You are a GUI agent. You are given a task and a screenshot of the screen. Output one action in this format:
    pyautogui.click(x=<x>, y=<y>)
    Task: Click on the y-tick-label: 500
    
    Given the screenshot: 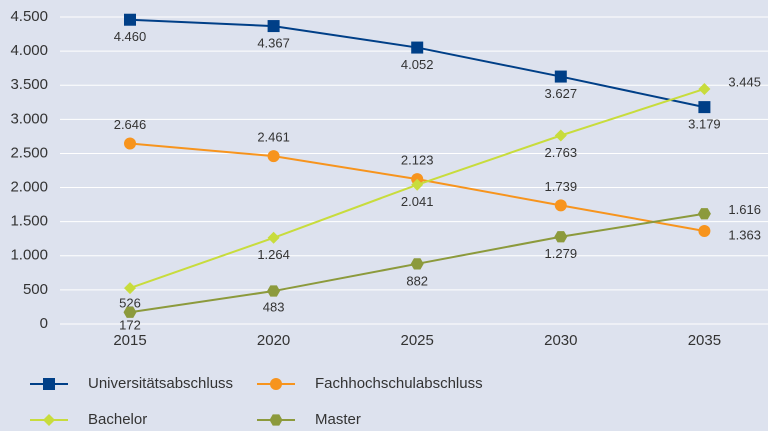 What is the action you would take?
    pyautogui.click(x=35, y=289)
    